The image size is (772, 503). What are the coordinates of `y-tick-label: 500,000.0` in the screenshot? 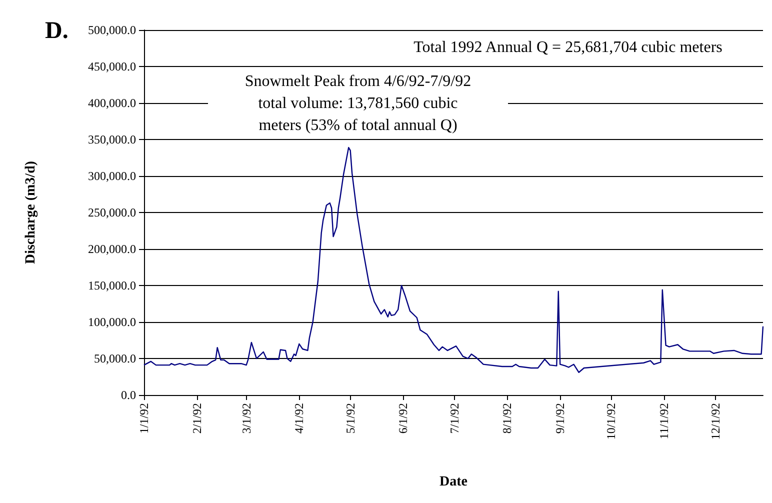 It's located at (112, 30).